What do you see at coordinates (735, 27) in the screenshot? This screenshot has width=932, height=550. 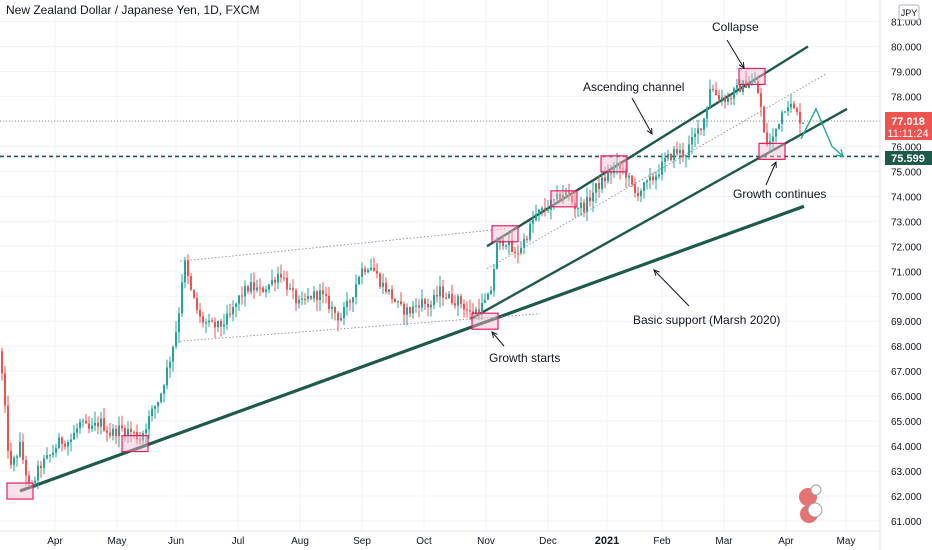 I see `annotation-collapse: Collapse` at bounding box center [735, 27].